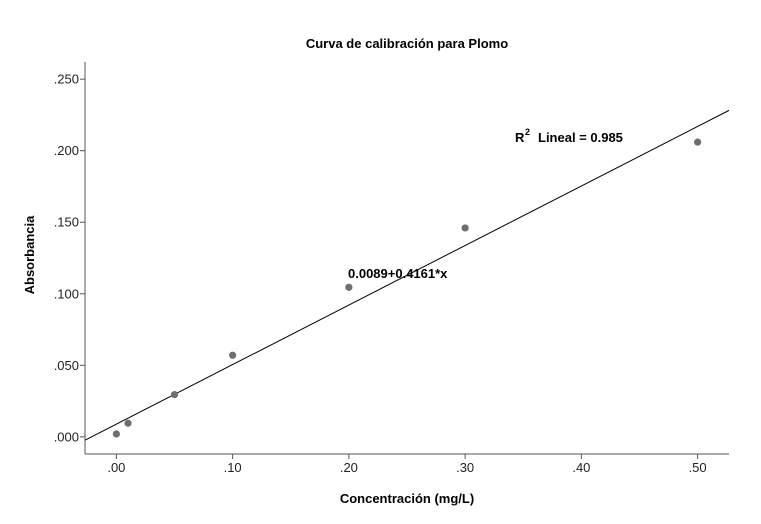 This screenshot has width=761, height=524. I want to click on x-tick-label: .20, so click(349, 467).